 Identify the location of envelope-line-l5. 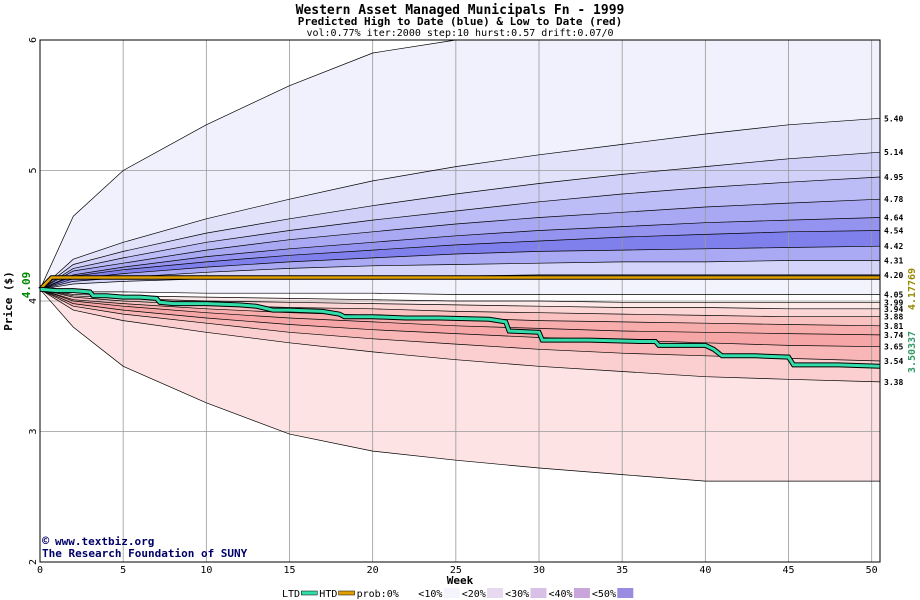
(460, 312).